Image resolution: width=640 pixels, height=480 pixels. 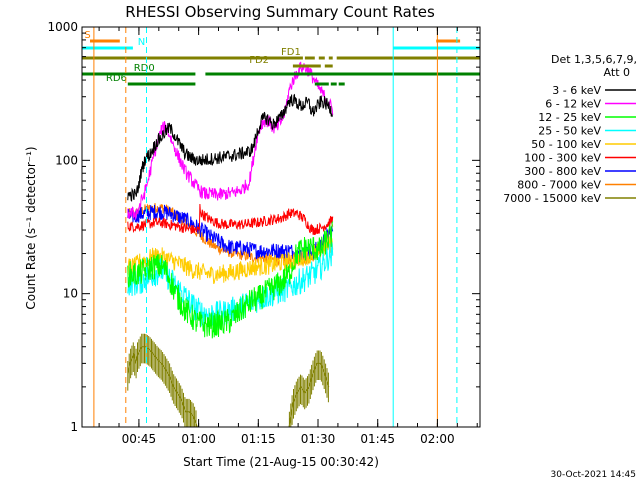 I want to click on legend-label-300-800-kev: 300 - 800 keV, so click(x=562, y=171).